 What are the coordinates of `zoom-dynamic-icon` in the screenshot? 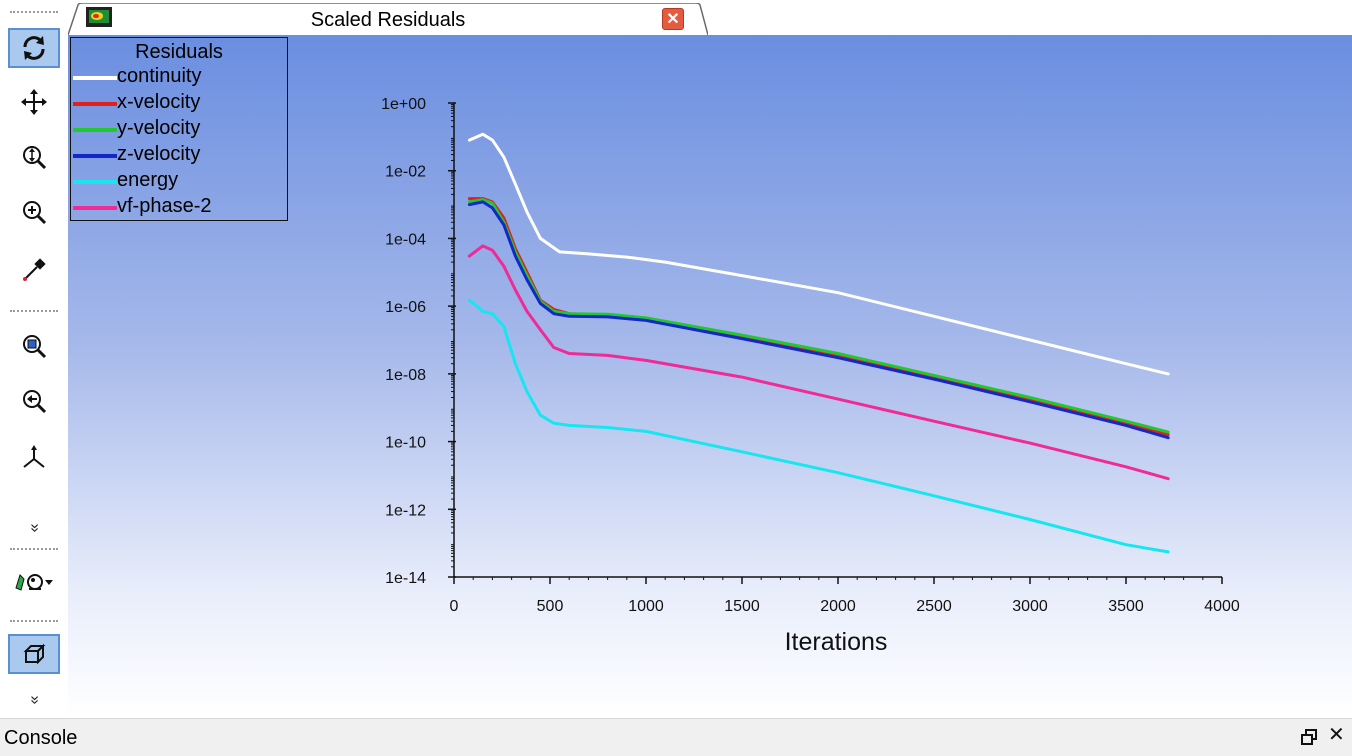 It's located at (35, 158).